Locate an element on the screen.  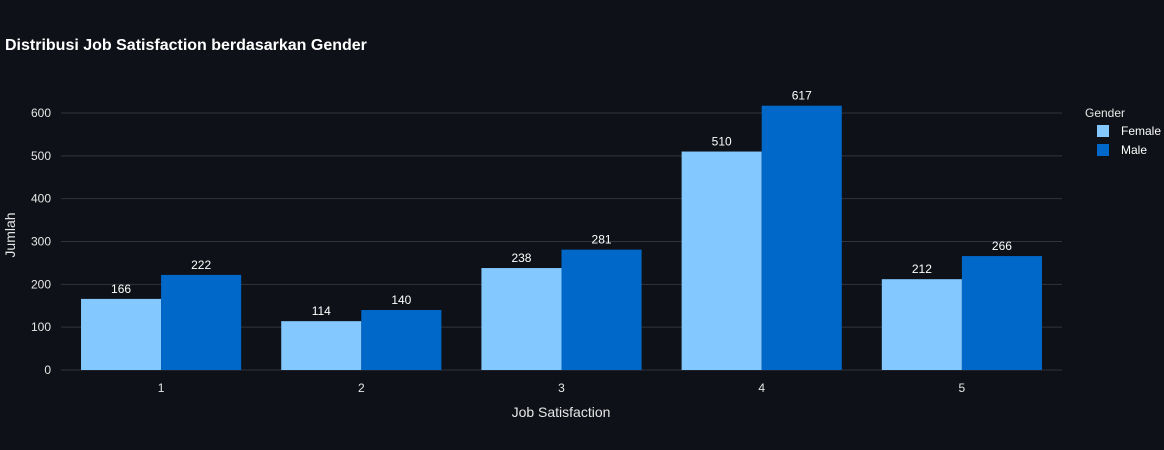
bar-value-label: 238 is located at coordinates (521, 258).